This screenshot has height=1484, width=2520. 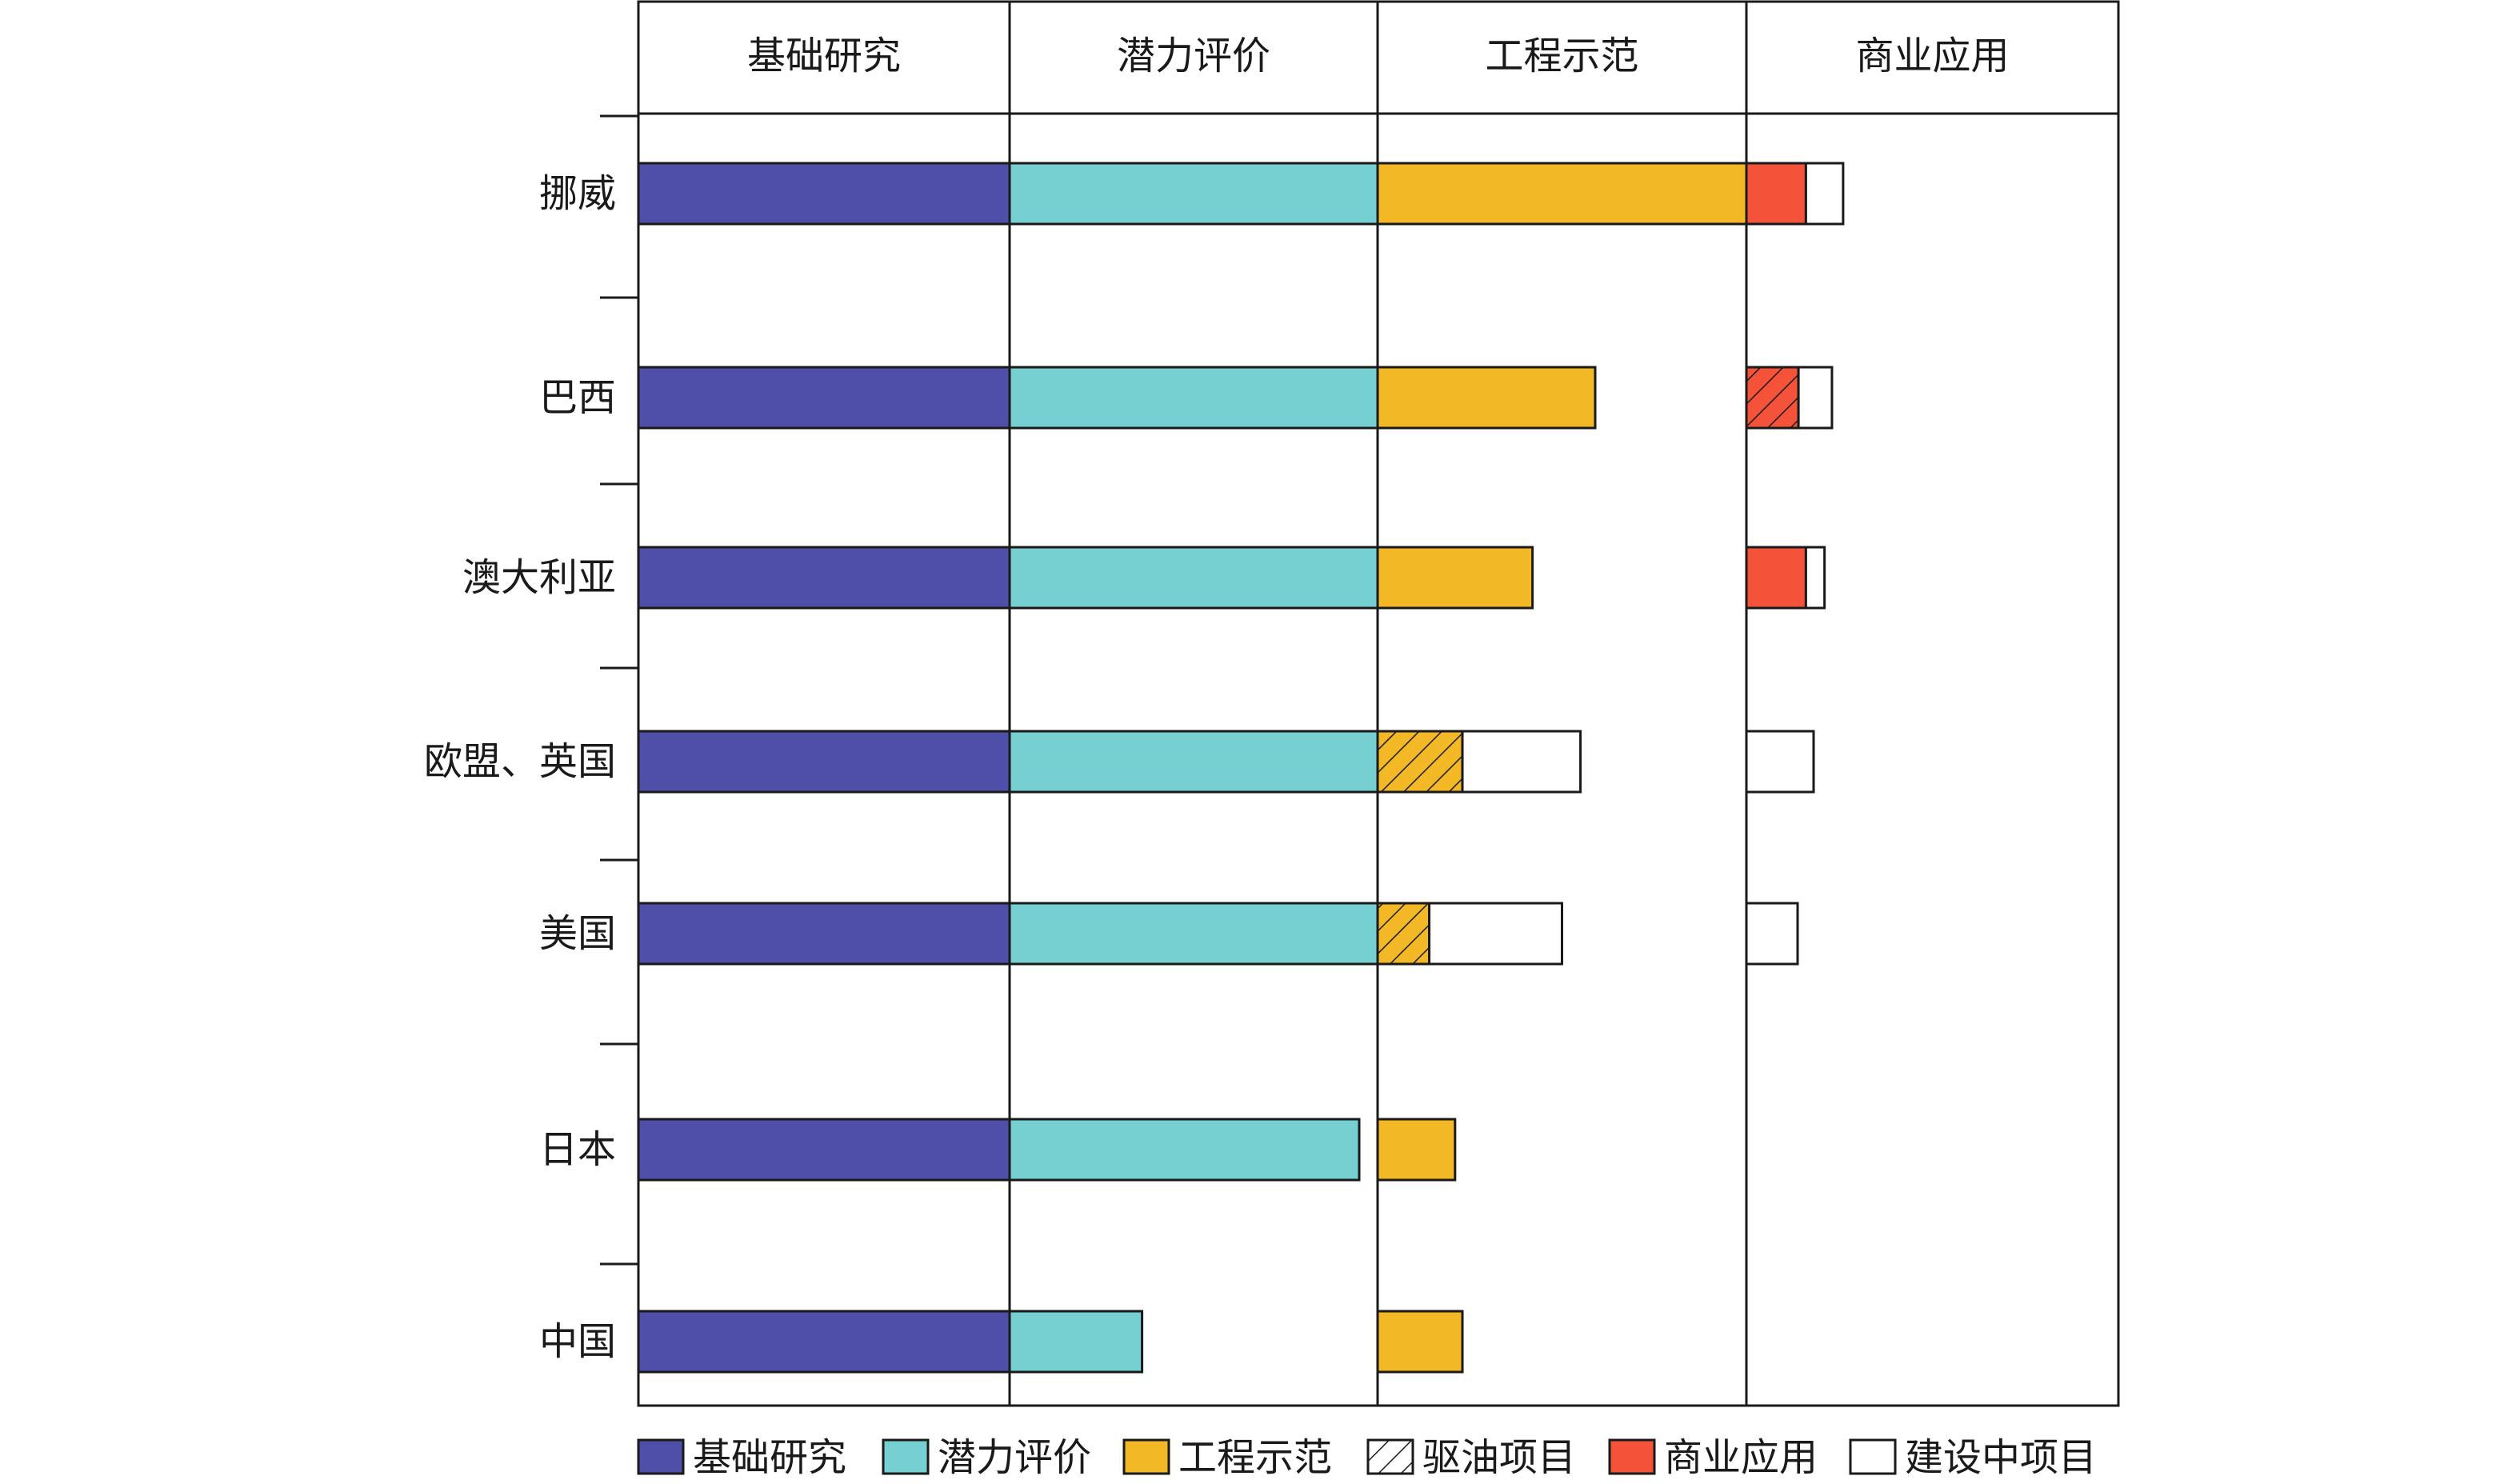 I want to click on stage-header-label: 商业应用, so click(x=1932, y=56).